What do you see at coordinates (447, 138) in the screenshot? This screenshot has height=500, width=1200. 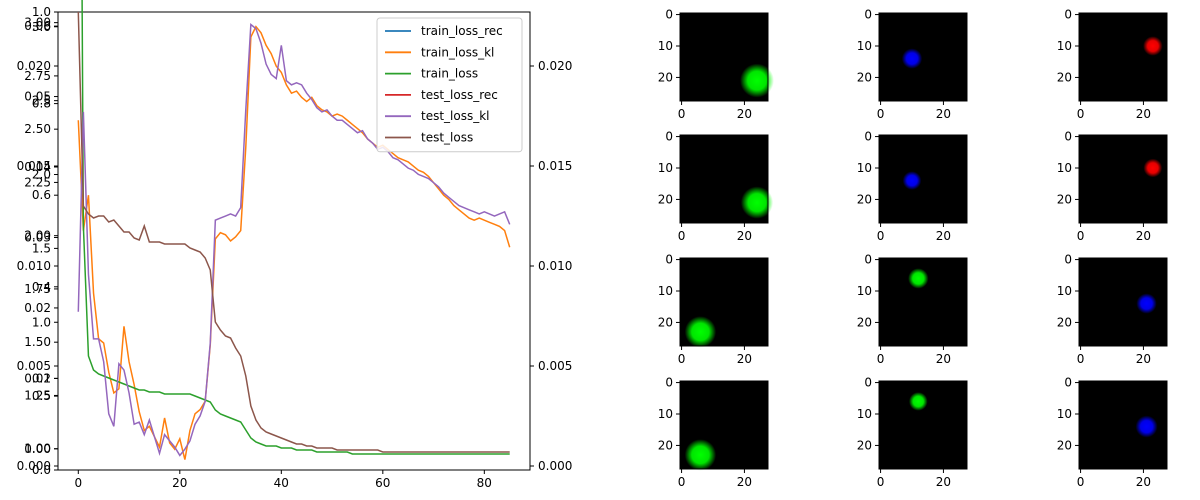 I see `legend-label: test_loss` at bounding box center [447, 138].